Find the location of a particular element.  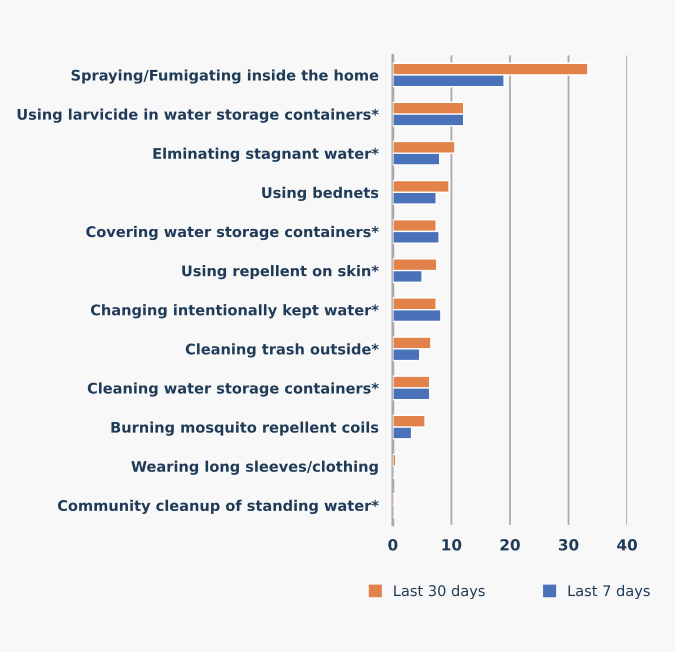

y-tick-label: Spraying/Fumigating inside the home is located at coordinates (225, 76).